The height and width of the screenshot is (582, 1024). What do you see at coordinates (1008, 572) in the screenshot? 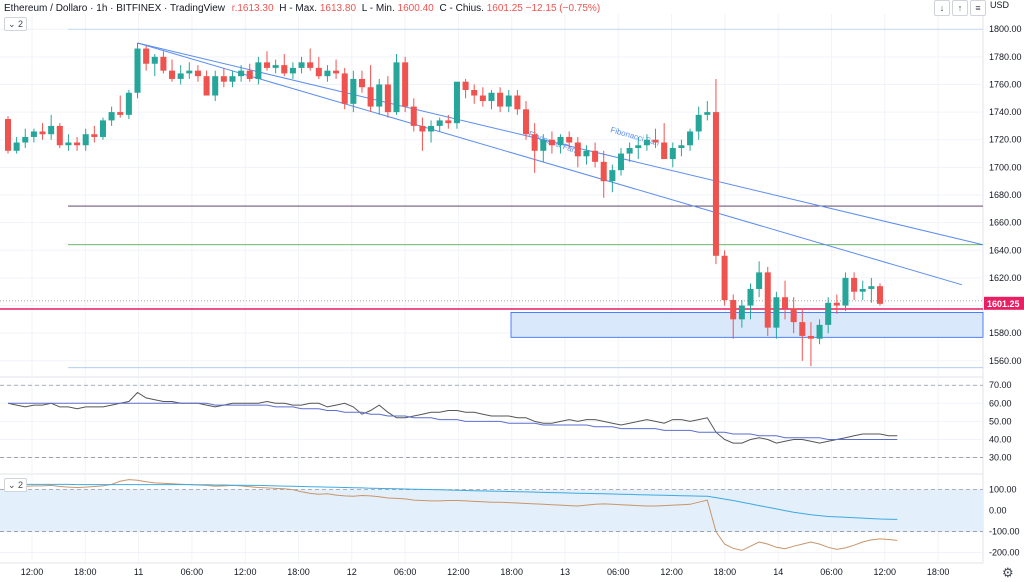
I see `gear-icon: ⚙` at bounding box center [1008, 572].